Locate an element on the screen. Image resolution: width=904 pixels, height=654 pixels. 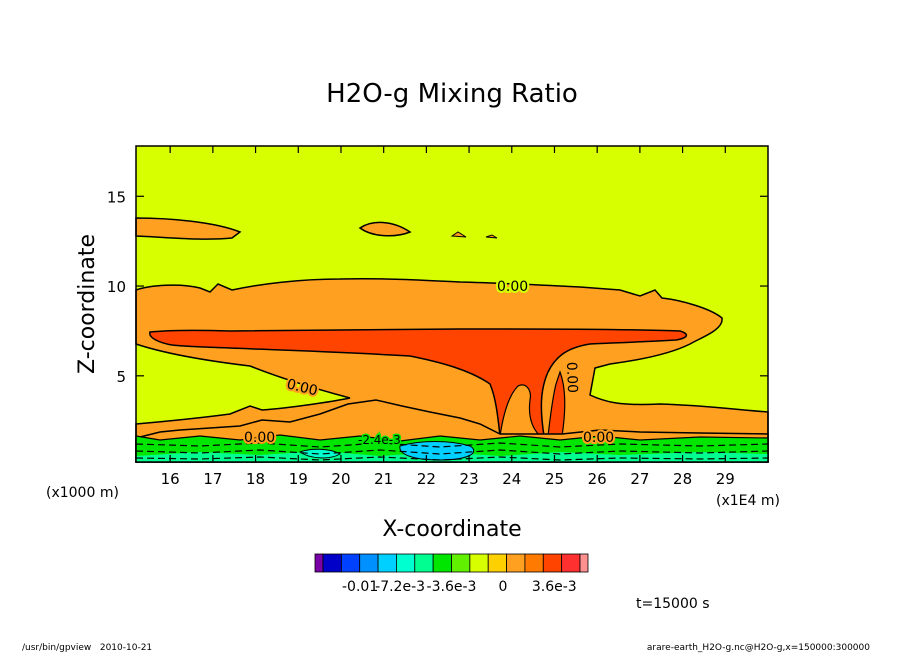
colorbar-tick-label: -0.01 is located at coordinates (360, 587).